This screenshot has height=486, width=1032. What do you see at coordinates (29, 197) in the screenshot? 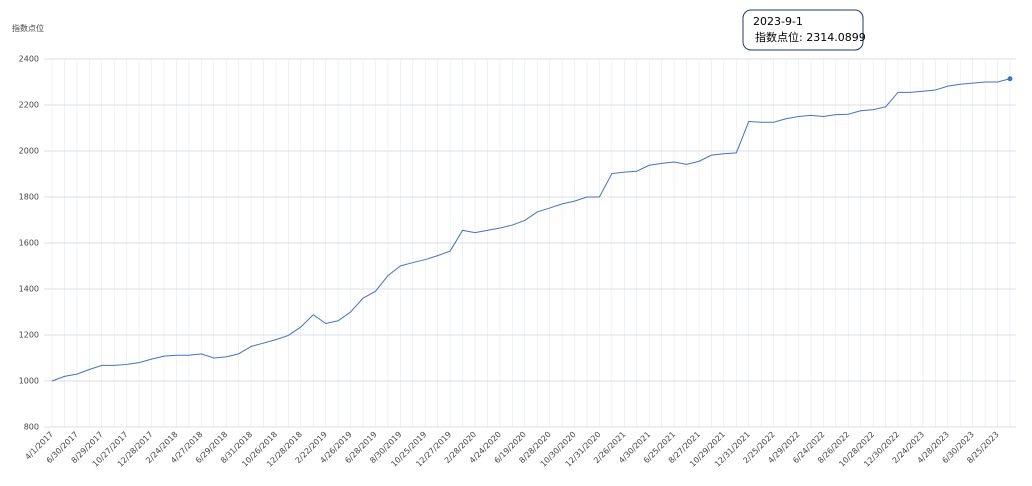
I see `y-tick-label: 1800` at bounding box center [29, 197].